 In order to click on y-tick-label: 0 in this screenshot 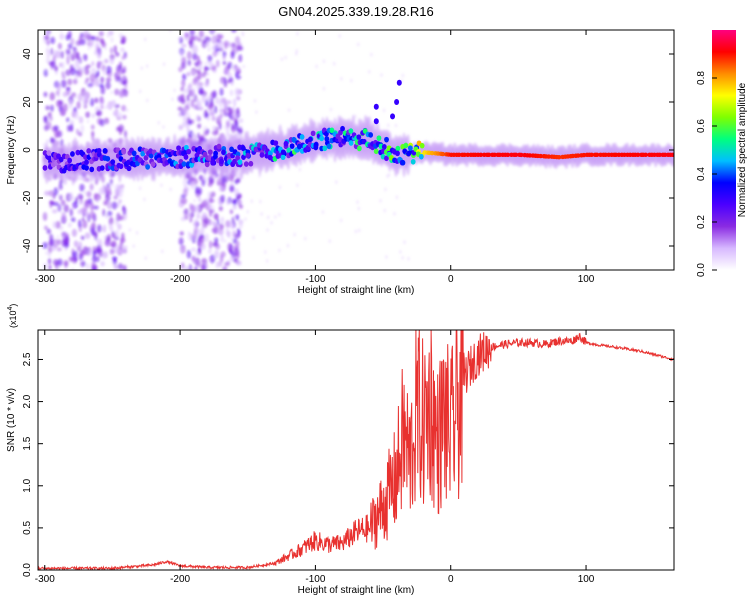, I will do `click(27, 150)`.